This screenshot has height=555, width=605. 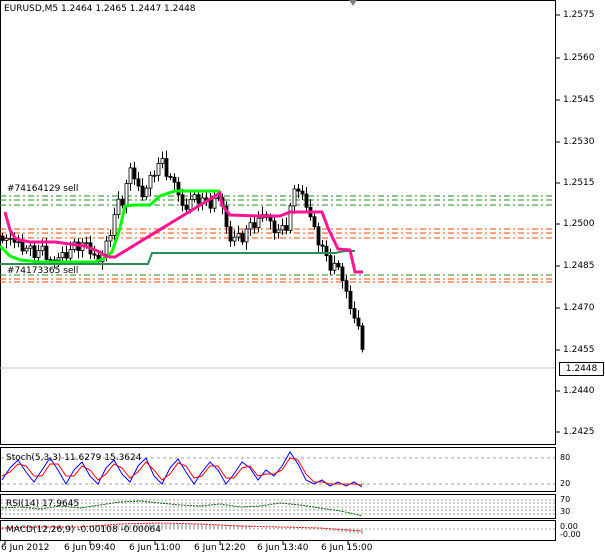 What do you see at coordinates (283, 548) in the screenshot?
I see `time-label-5: 6 Jun 13:40` at bounding box center [283, 548].